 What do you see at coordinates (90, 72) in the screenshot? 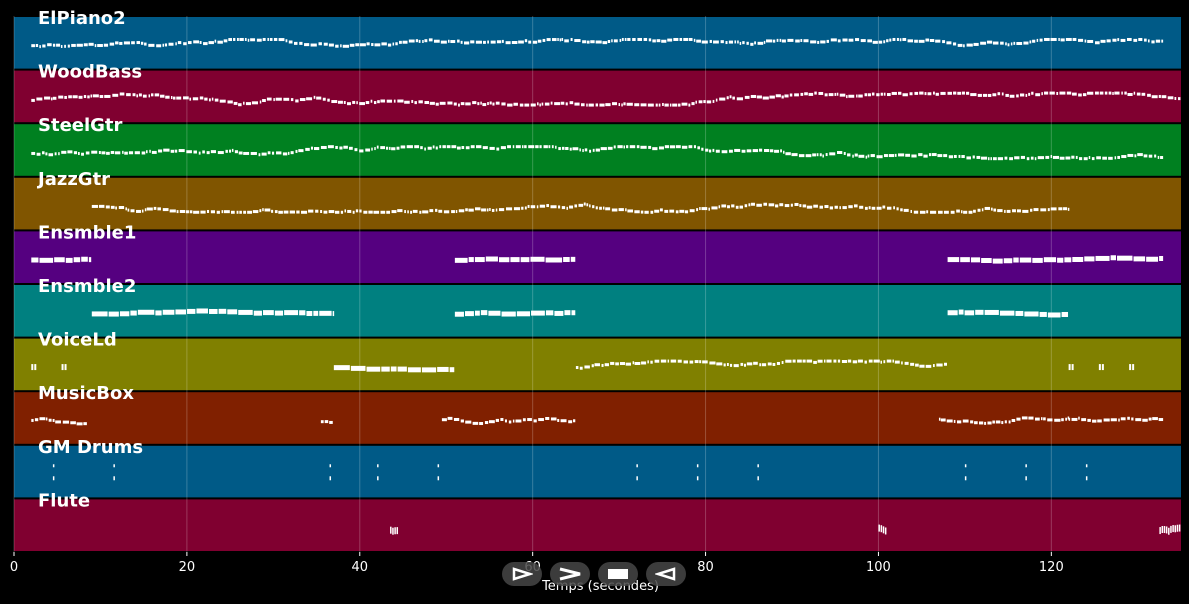
I see `track-label: WoodBass` at bounding box center [90, 72].